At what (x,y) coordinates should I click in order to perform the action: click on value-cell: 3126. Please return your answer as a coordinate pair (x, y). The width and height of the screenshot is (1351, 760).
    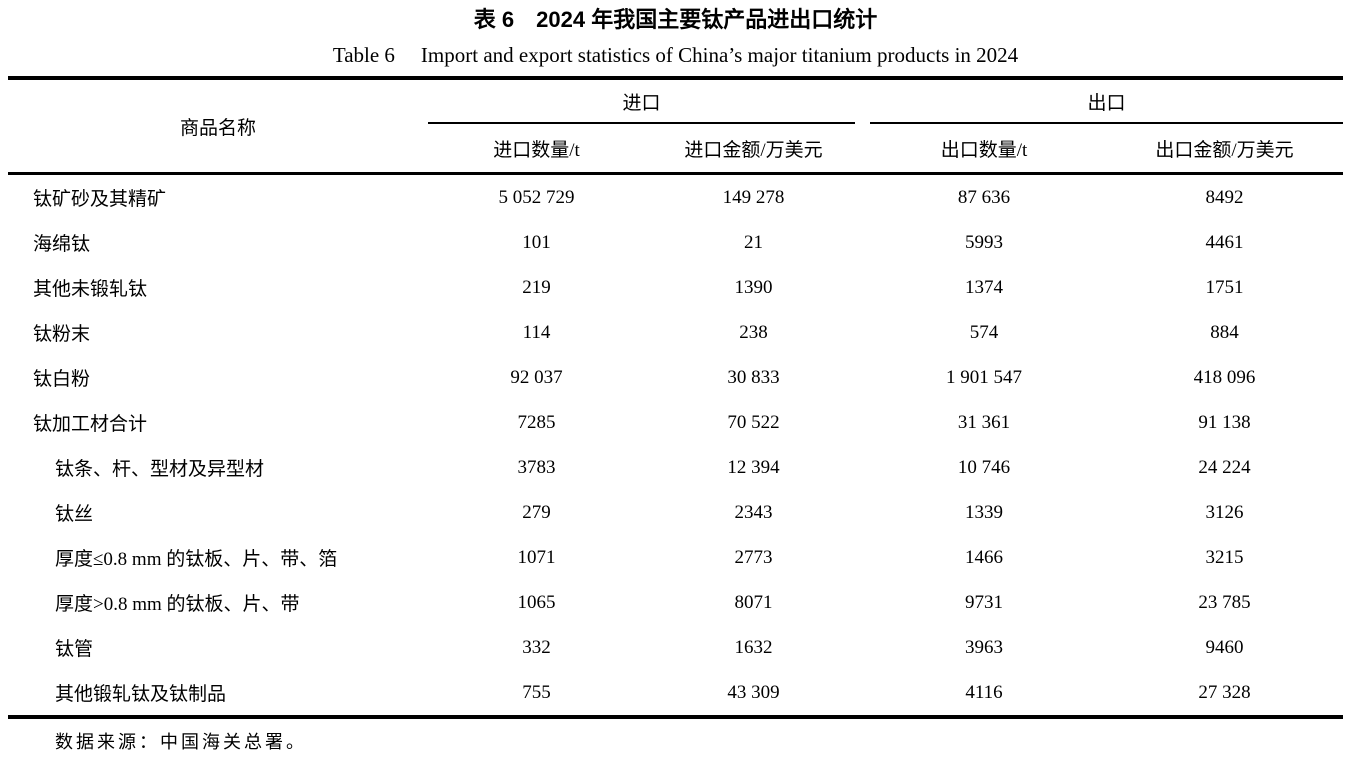
    Looking at the image, I should click on (1224, 512).